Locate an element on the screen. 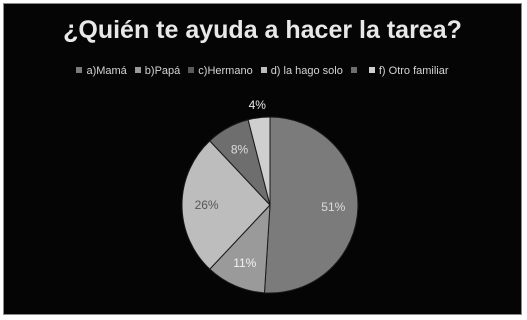 The image size is (527, 320). slice-data-label: 8% is located at coordinates (240, 150).